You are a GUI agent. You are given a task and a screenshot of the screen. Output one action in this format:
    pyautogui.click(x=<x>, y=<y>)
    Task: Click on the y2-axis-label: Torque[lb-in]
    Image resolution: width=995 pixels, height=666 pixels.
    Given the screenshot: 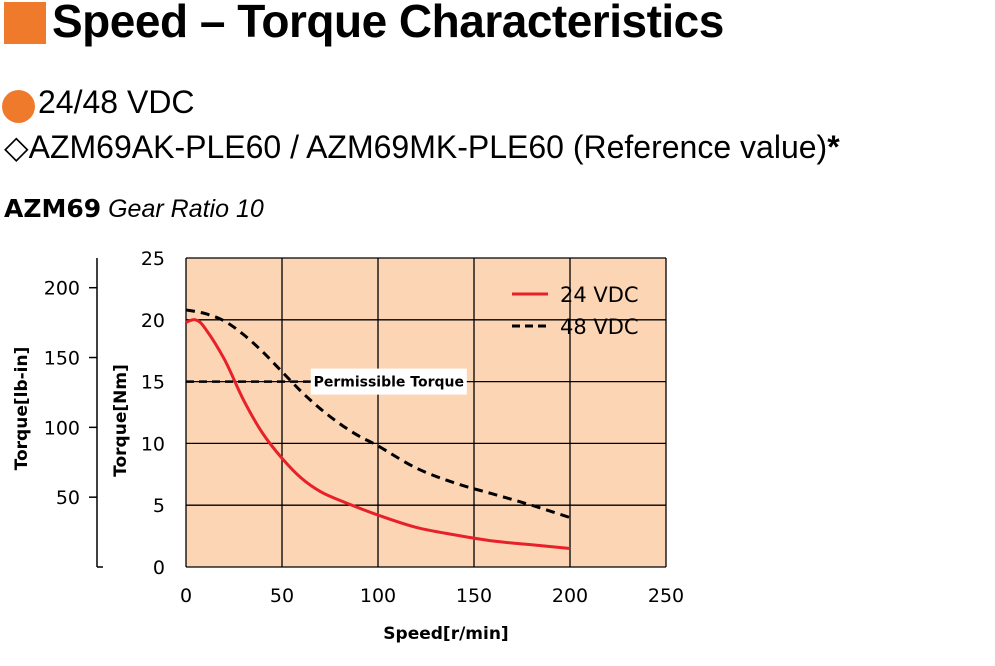 What is the action you would take?
    pyautogui.click(x=22, y=409)
    